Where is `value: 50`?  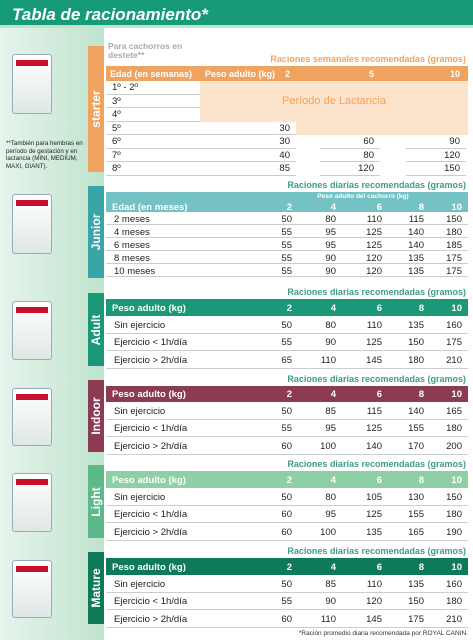
value: 50 is located at coordinates (286, 411).